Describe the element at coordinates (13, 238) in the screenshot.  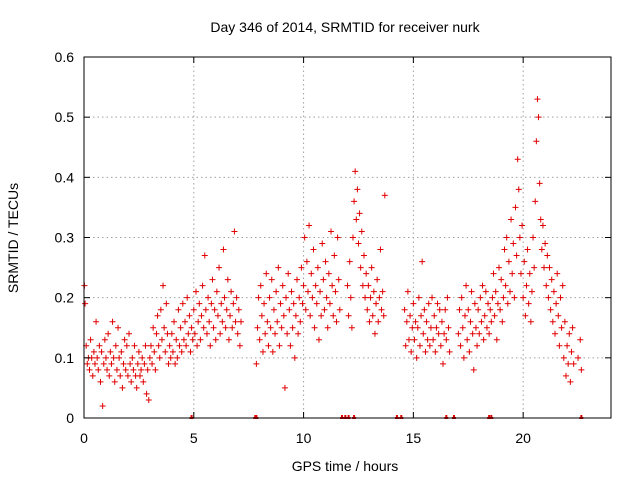
I see `y-axis-title: SRMTID / TECUs` at that location.